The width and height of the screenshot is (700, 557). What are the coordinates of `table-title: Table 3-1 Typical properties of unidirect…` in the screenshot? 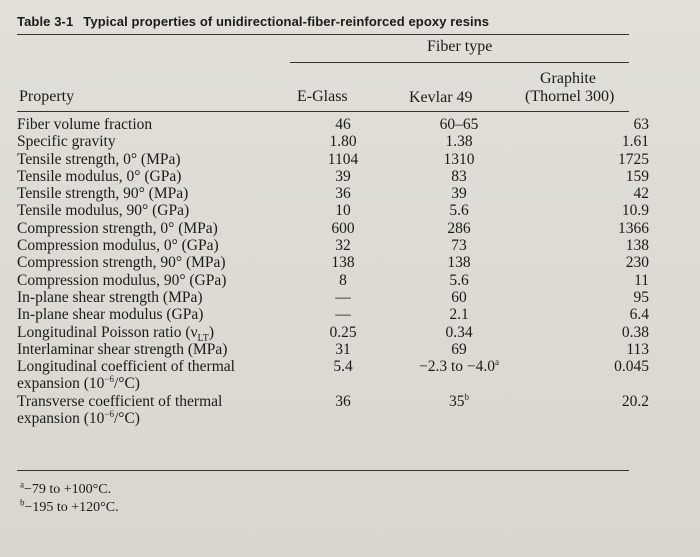 It's located at (253, 21).